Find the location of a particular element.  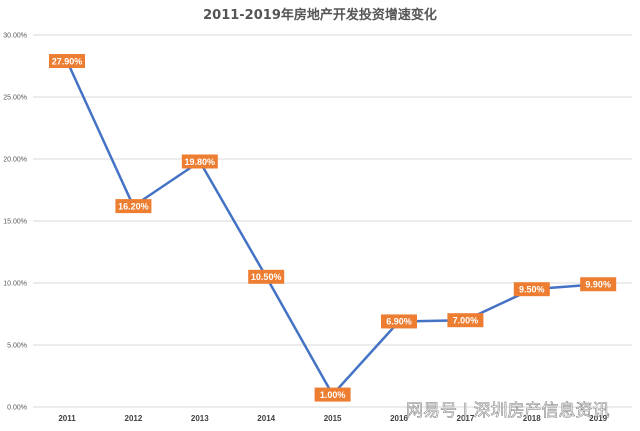

y-axis-ticks: 0.00% 5.00% 10.00% 15.00% 20.00% 25.00% 30.00% is located at coordinates (15, 222).